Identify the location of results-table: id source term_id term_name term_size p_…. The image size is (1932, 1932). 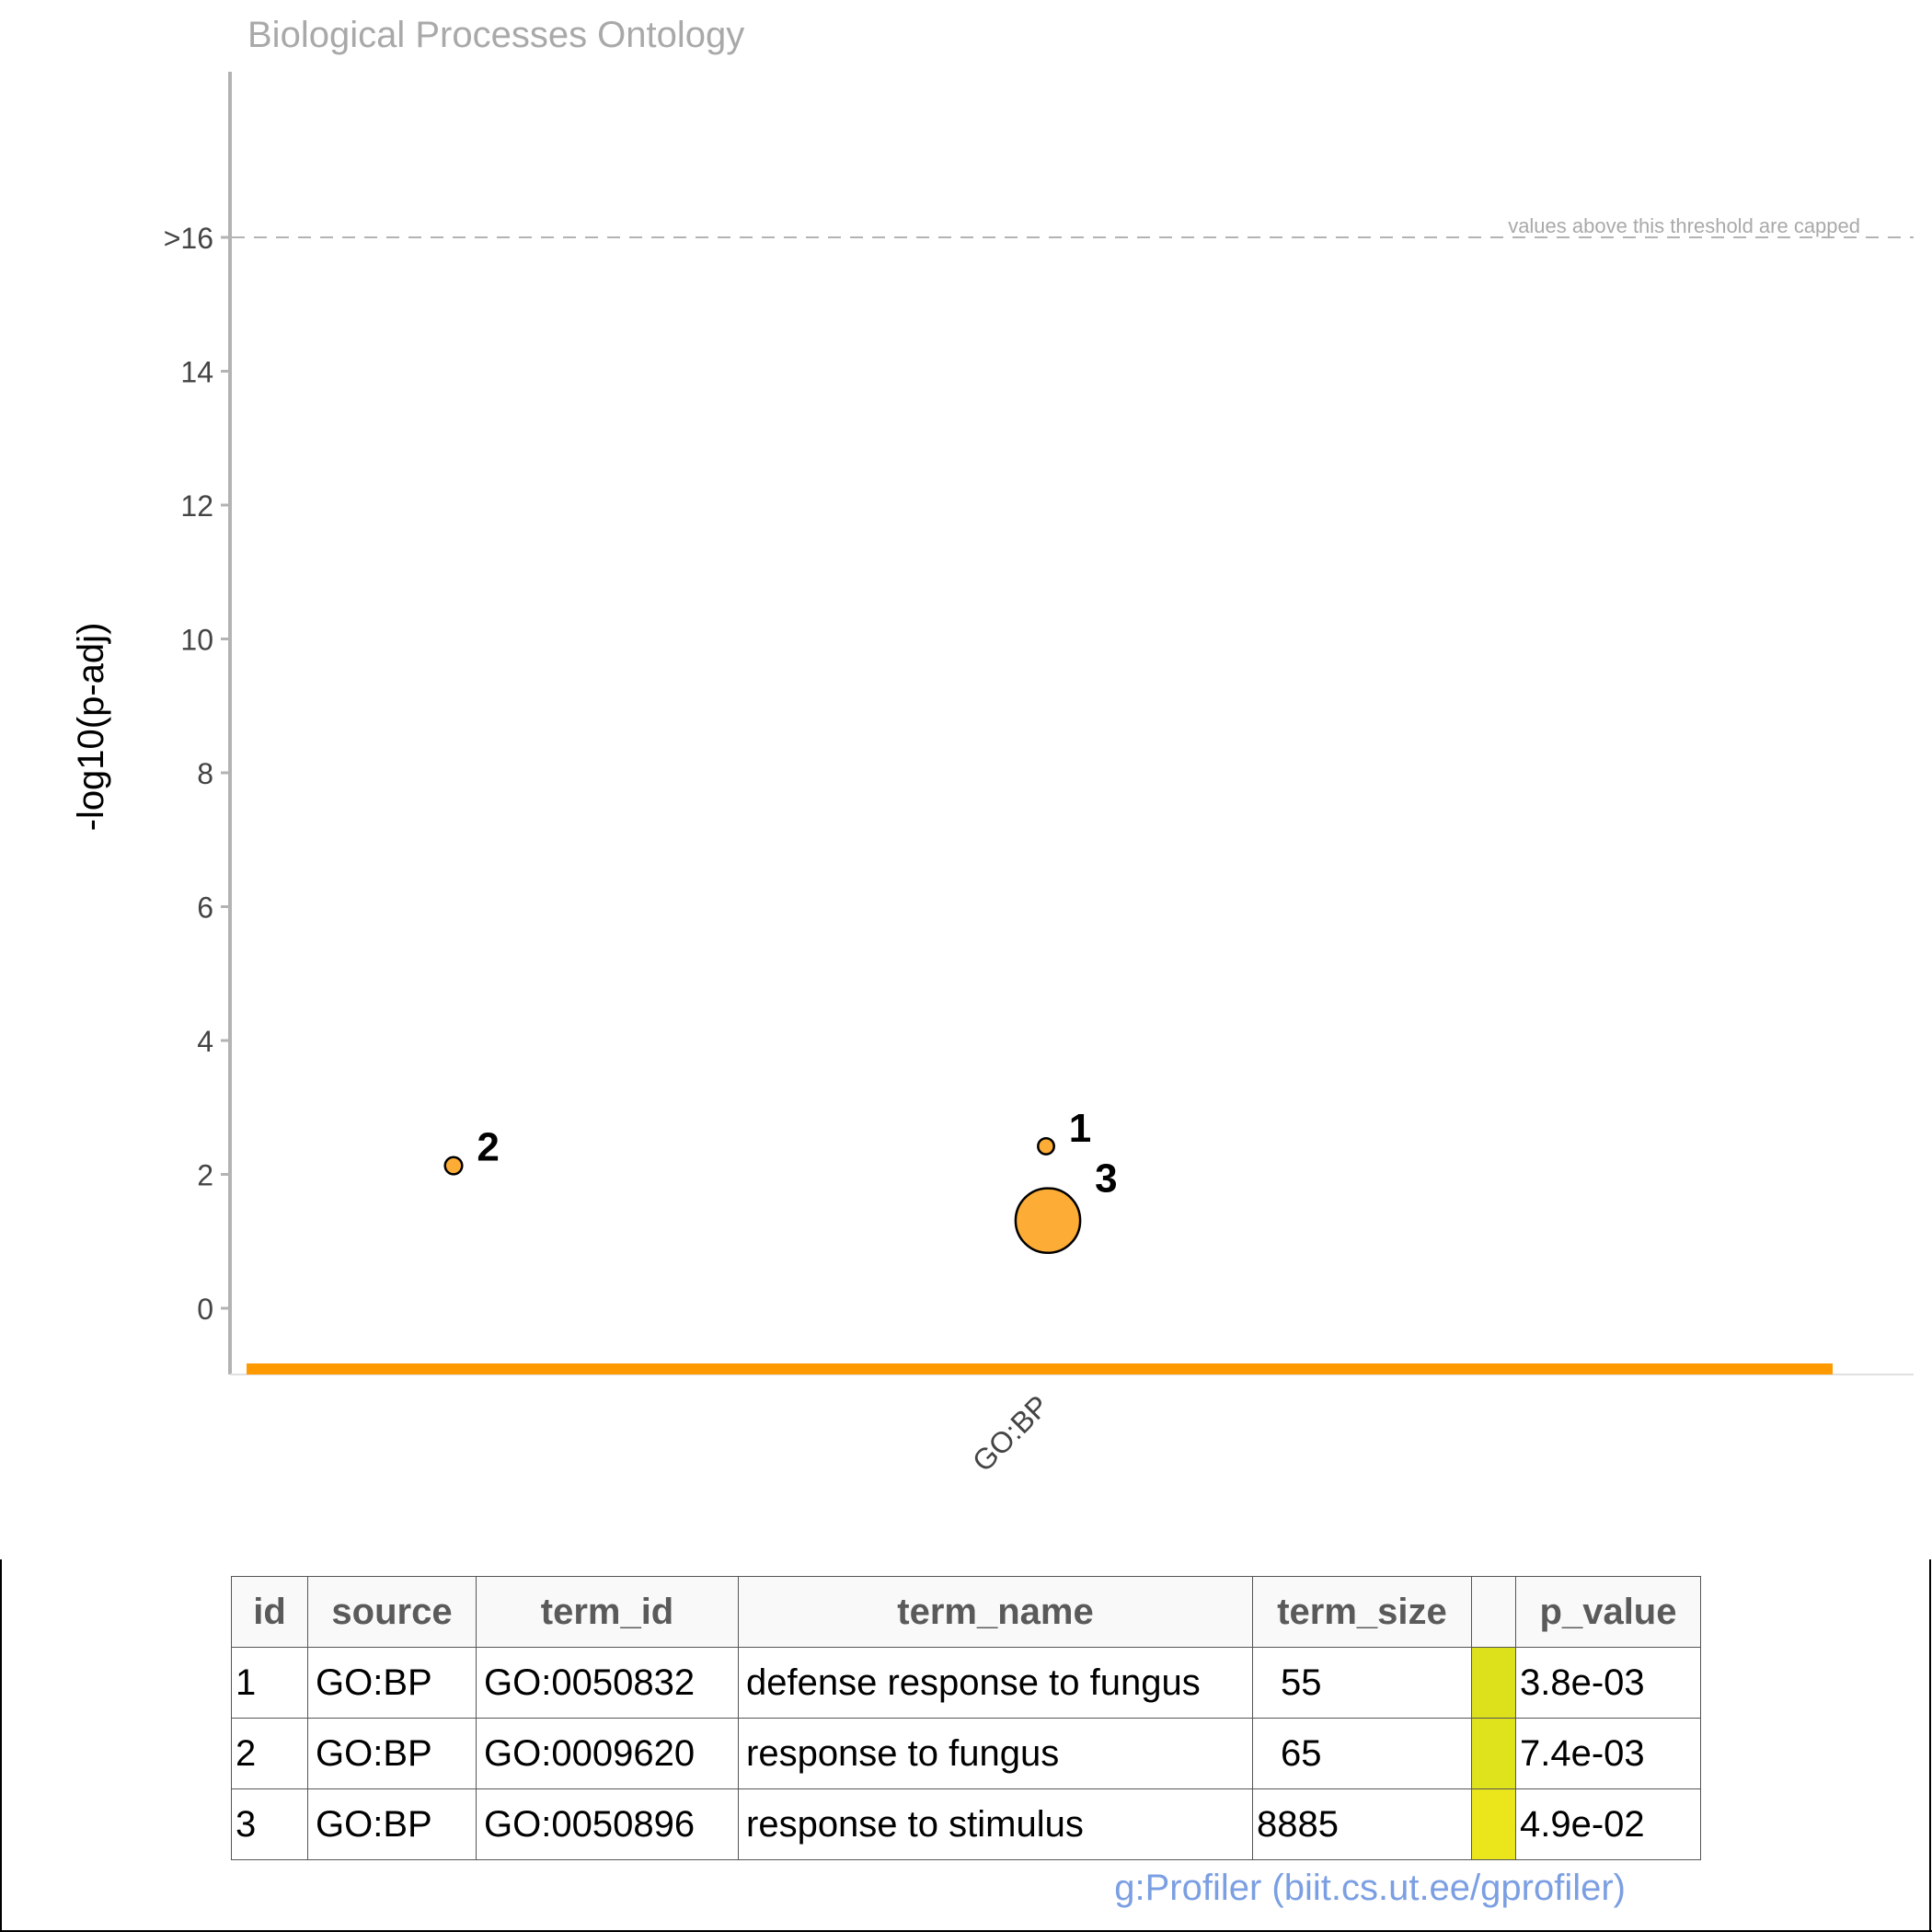
(966, 1718).